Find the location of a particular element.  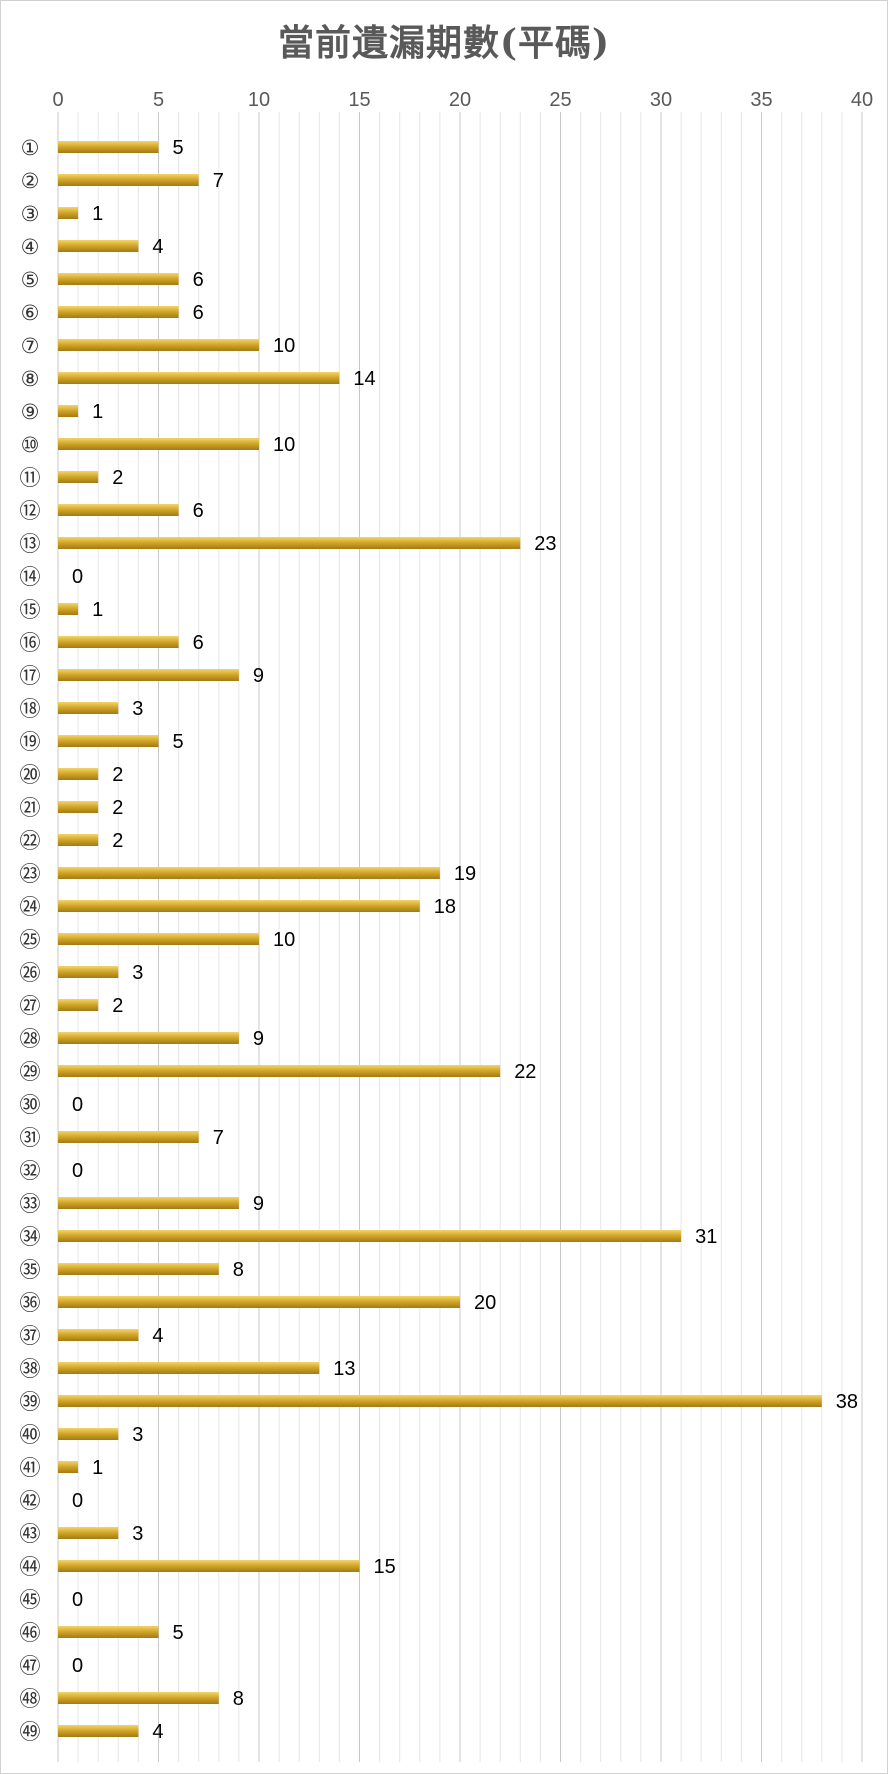

category-label: ⑰ is located at coordinates (30, 676).